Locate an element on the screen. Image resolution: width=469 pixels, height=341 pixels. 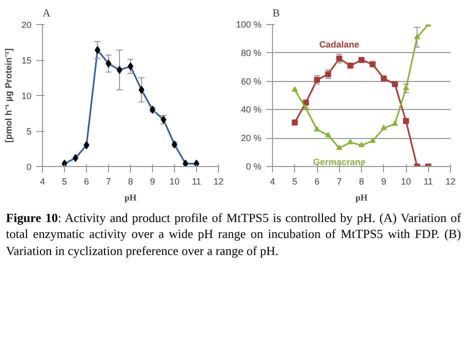
y-tick-label: 20 is located at coordinates (26, 25).